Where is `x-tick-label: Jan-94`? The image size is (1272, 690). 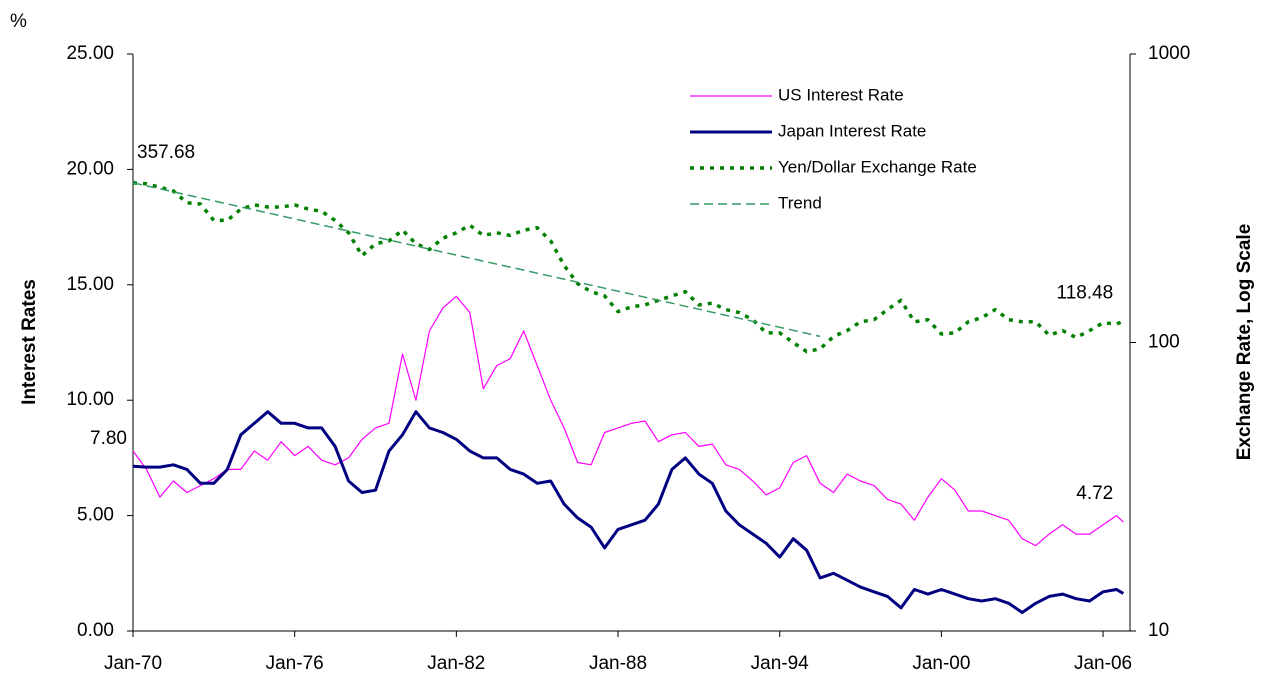
x-tick-label: Jan-94 is located at coordinates (780, 663).